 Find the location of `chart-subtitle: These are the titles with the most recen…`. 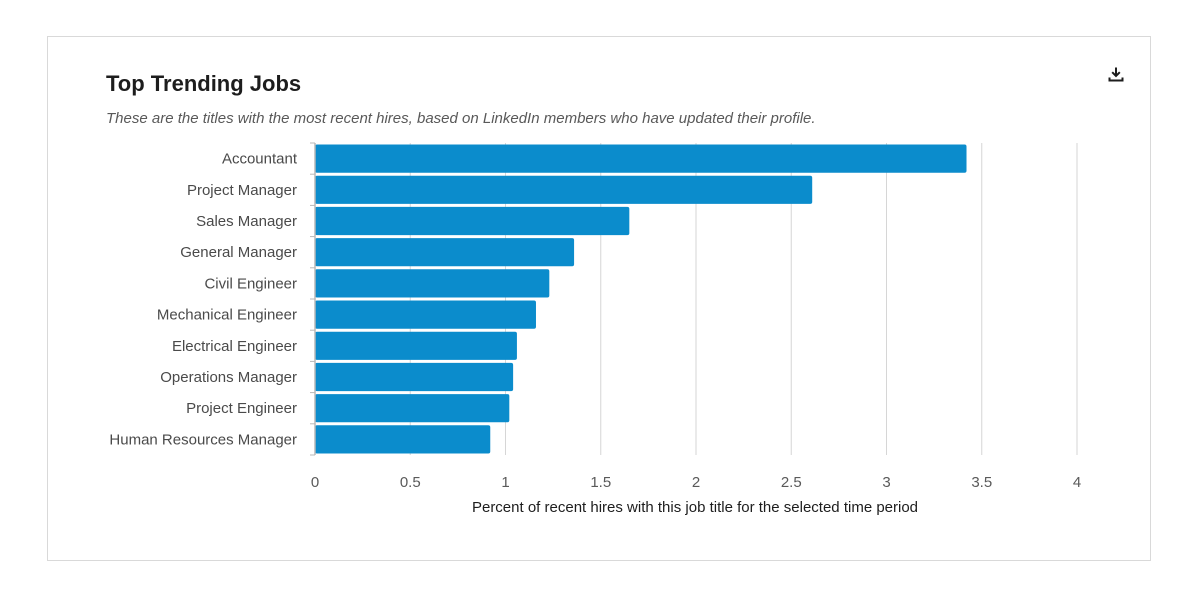

chart-subtitle: These are the titles with the most recen… is located at coordinates (461, 118).